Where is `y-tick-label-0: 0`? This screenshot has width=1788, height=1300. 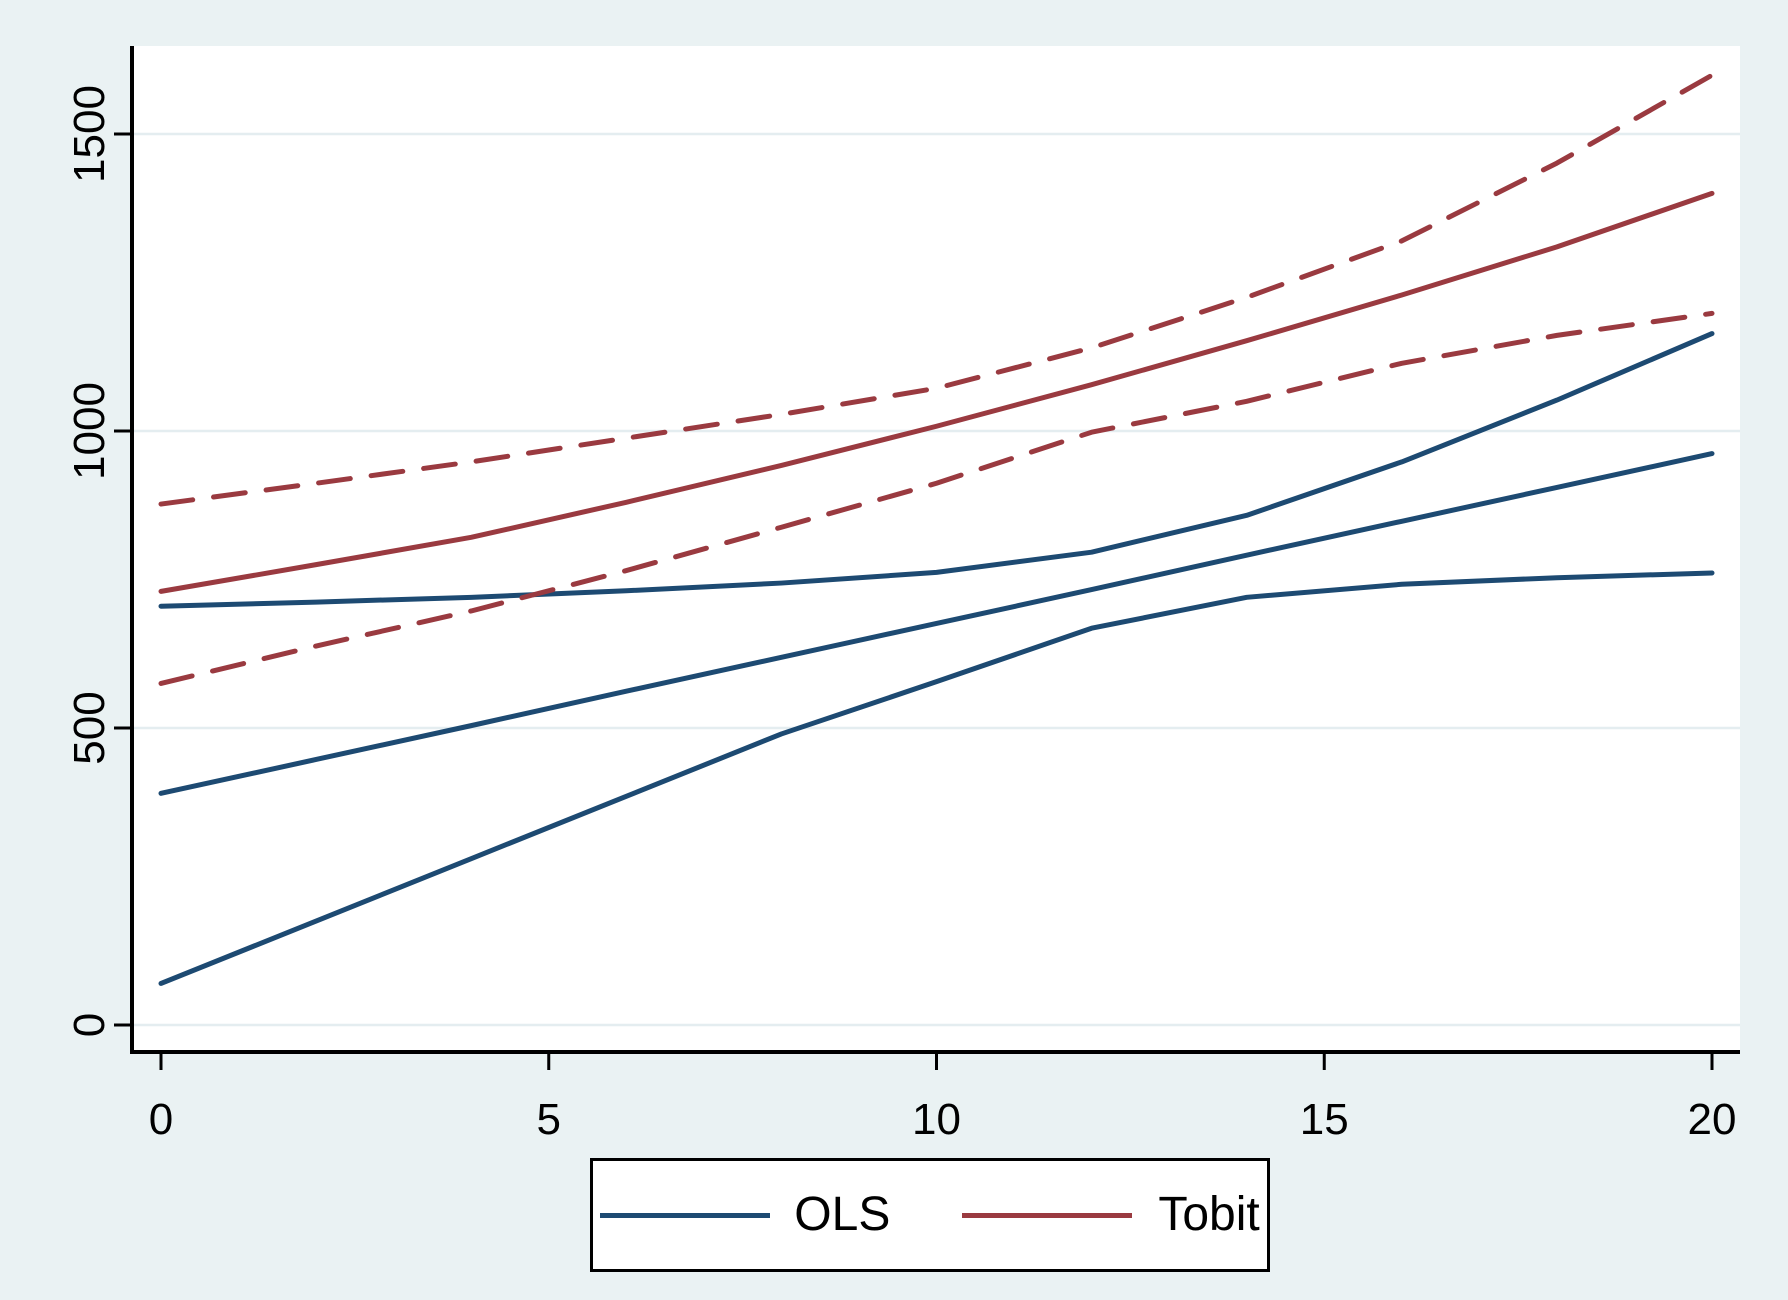 y-tick-label-0: 0 is located at coordinates (89, 1025).